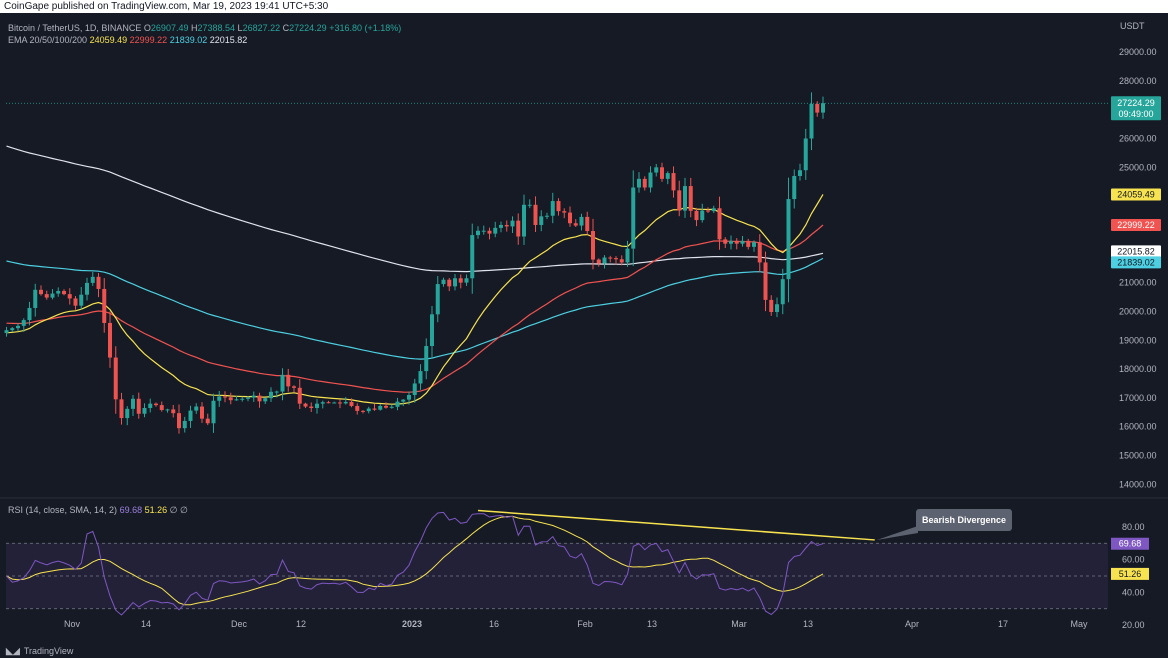  I want to click on footer-brand: TradingView, so click(48, 651).